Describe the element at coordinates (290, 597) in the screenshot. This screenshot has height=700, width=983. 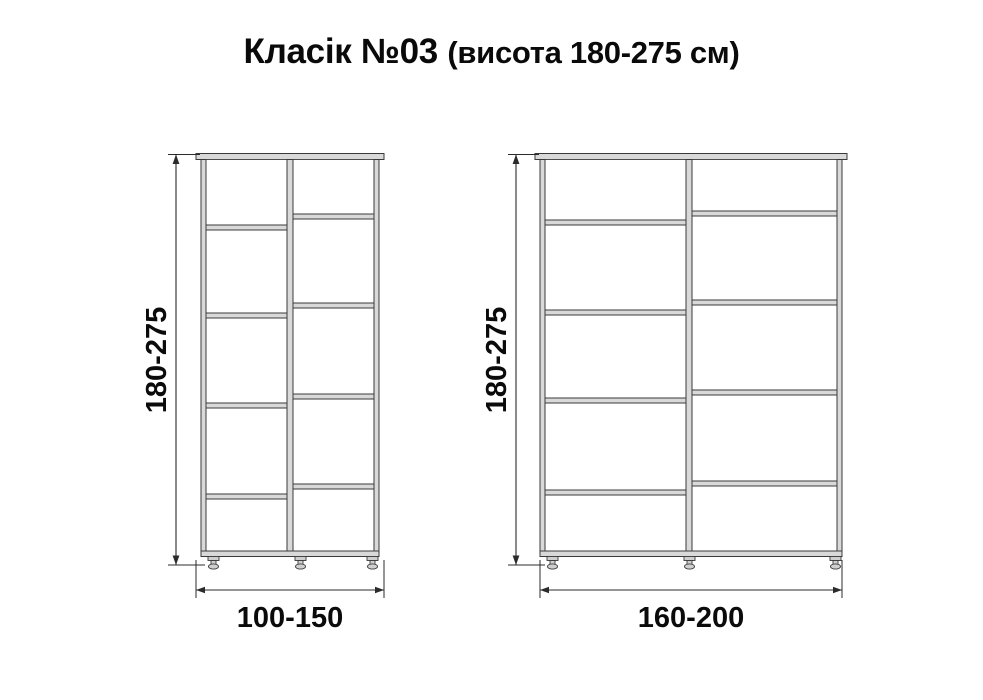
I see `cabinet-small-width-dimension: 100-150` at that location.